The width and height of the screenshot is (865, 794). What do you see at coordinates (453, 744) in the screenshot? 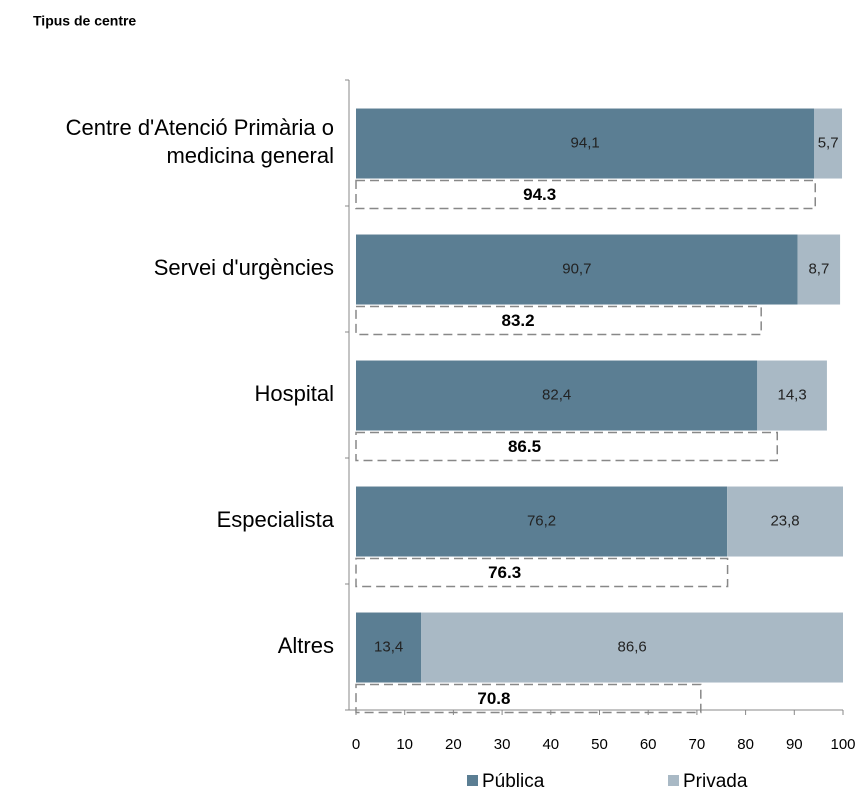
I see `x-tick-label: 20` at bounding box center [453, 744].